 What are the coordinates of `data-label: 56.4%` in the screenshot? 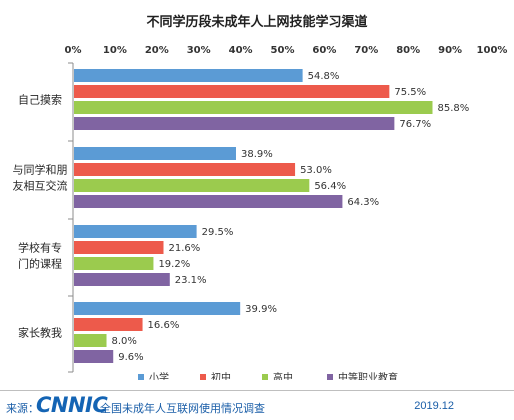 It's located at (330, 186).